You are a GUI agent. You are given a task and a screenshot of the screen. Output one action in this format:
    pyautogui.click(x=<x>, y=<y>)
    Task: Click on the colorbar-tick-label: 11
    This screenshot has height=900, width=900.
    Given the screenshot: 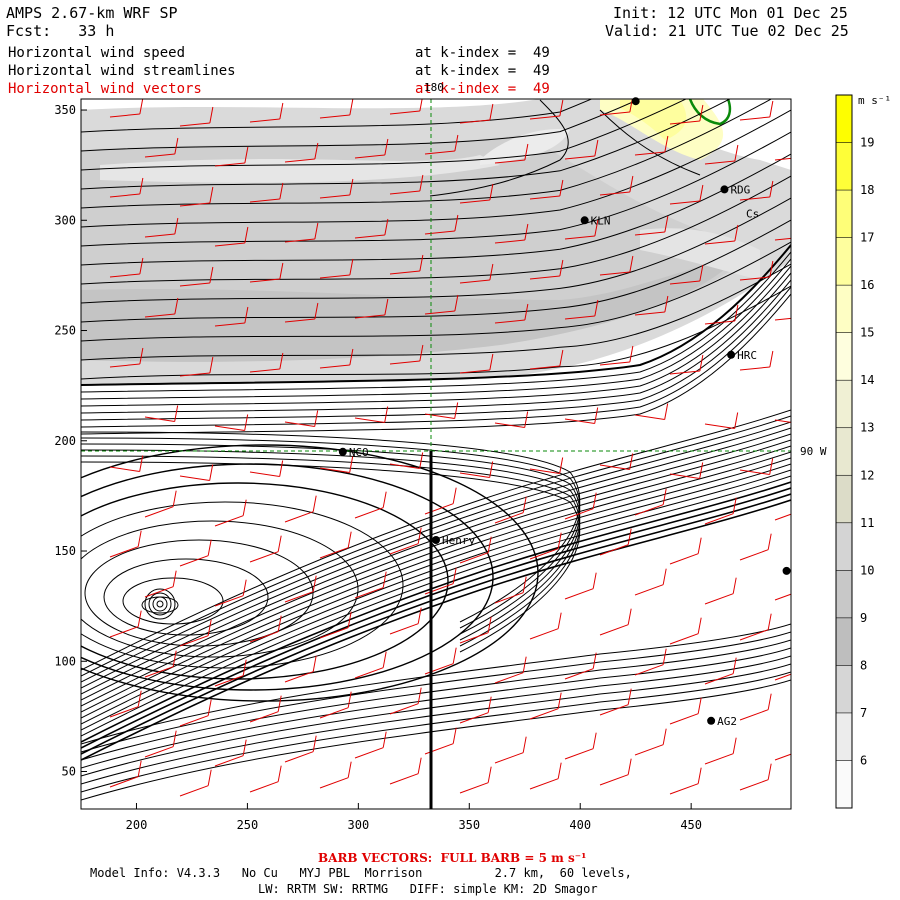 What is the action you would take?
    pyautogui.click(x=867, y=523)
    